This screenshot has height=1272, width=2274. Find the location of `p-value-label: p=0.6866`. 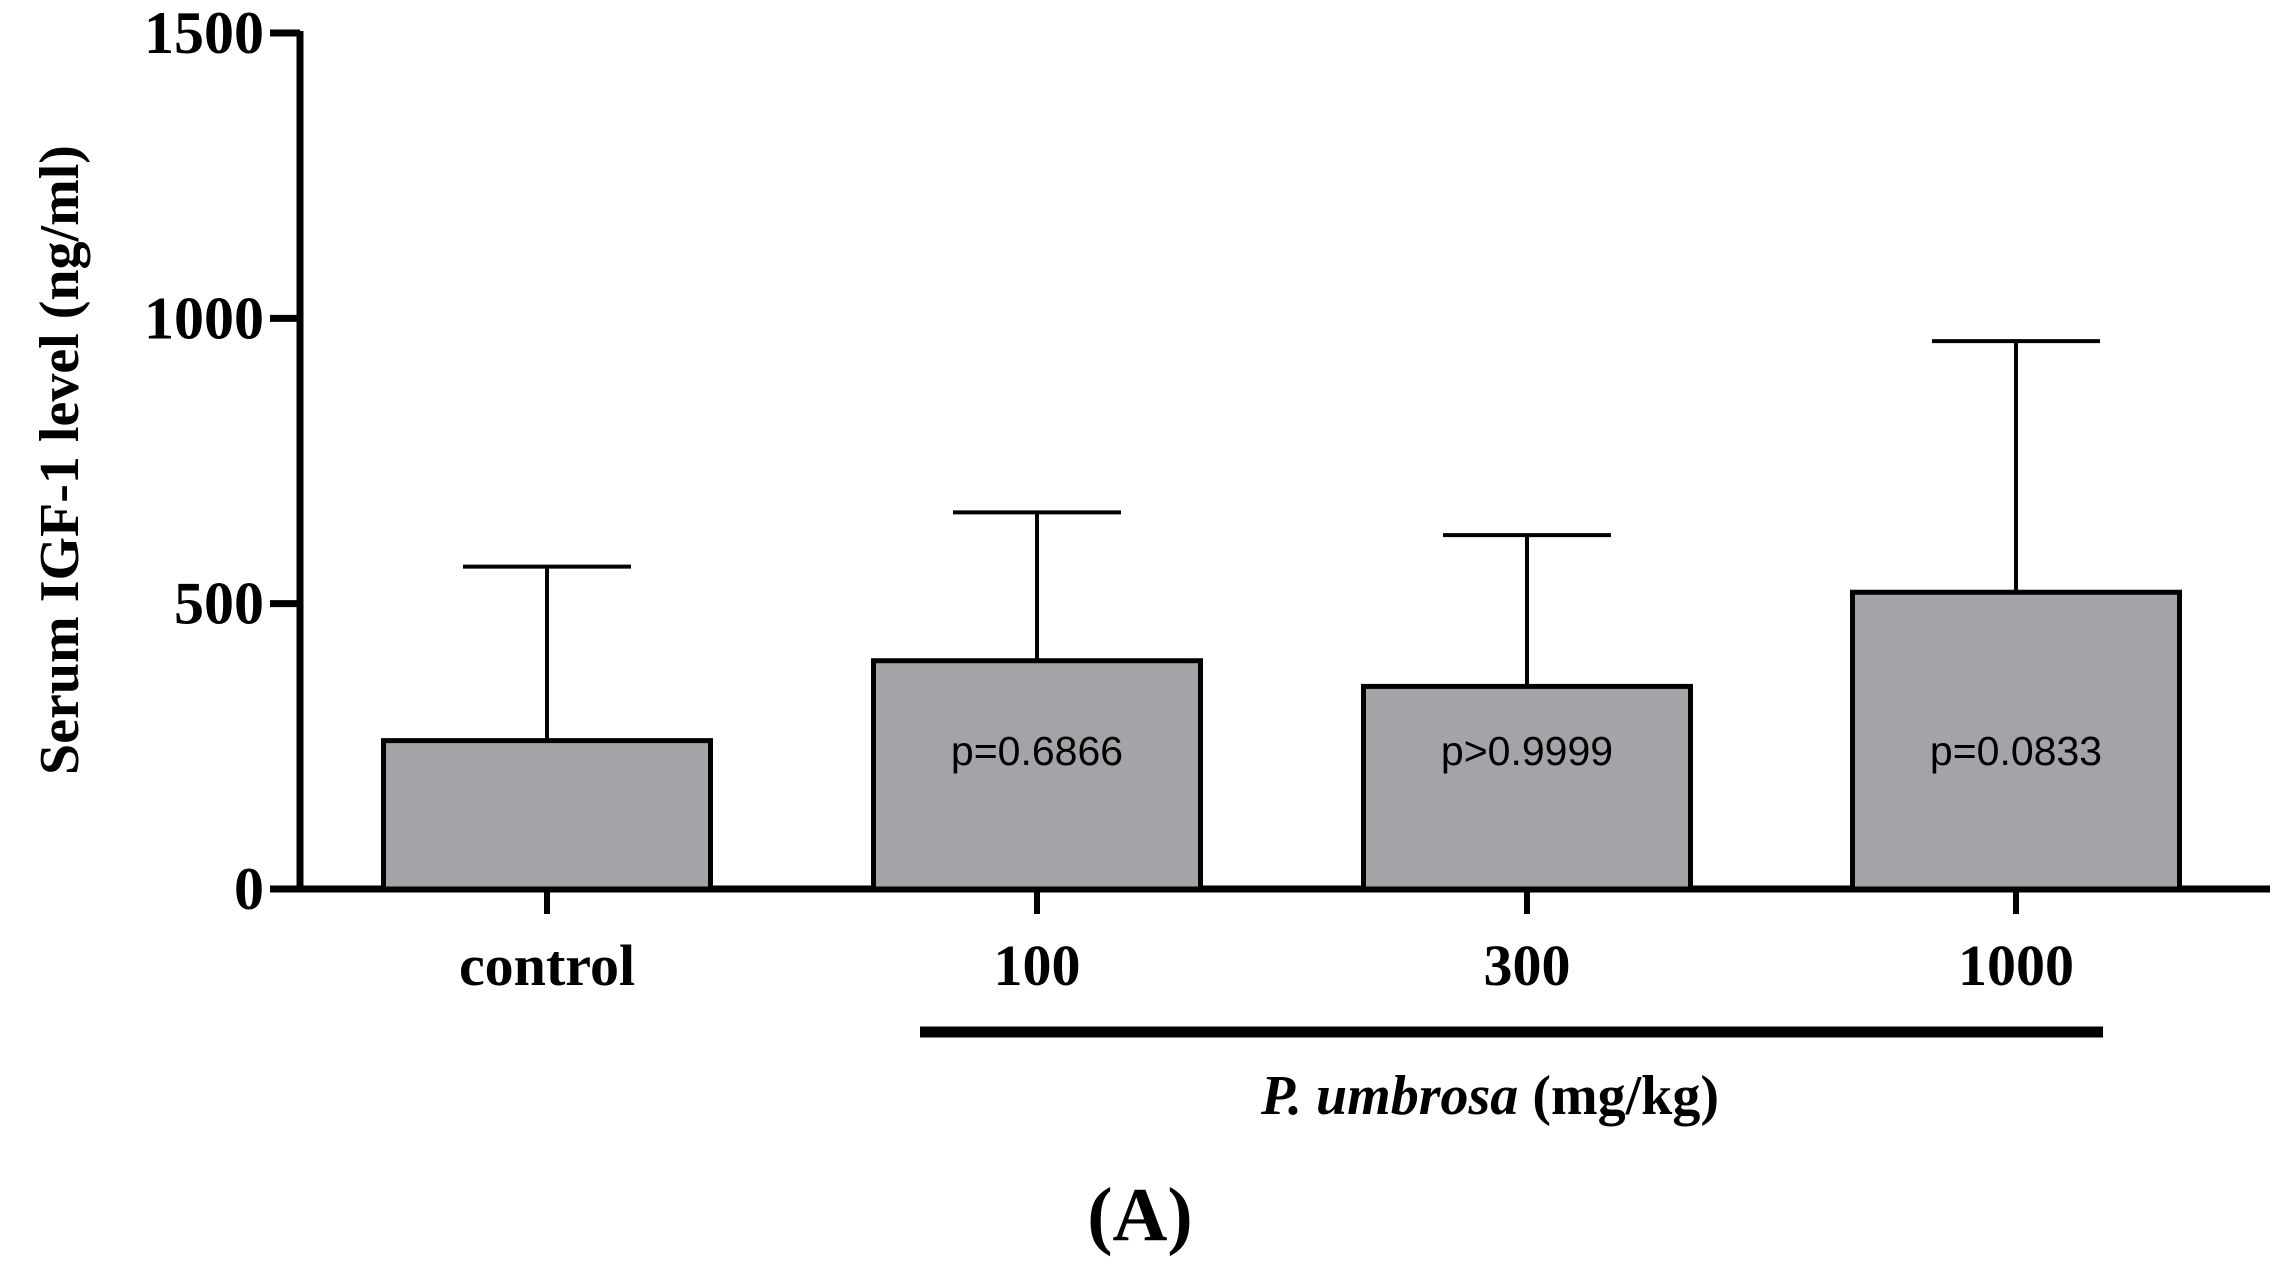

p-value-label: p=0.6866 is located at coordinates (1037, 751).